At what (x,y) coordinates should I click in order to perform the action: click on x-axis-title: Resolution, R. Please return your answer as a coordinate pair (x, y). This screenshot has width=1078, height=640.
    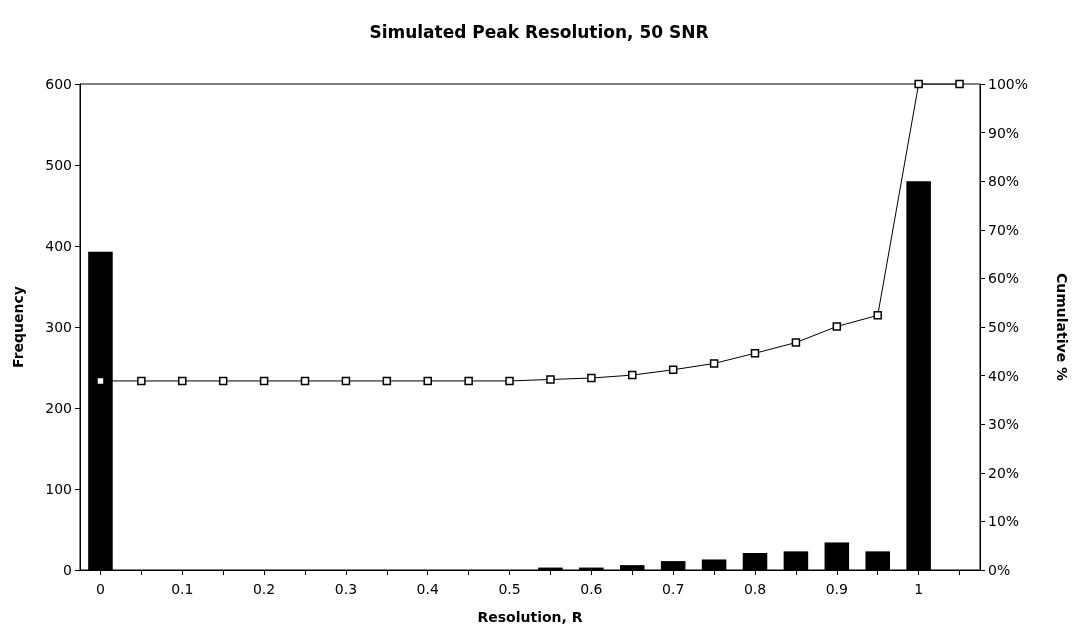
    Looking at the image, I should click on (530, 617).